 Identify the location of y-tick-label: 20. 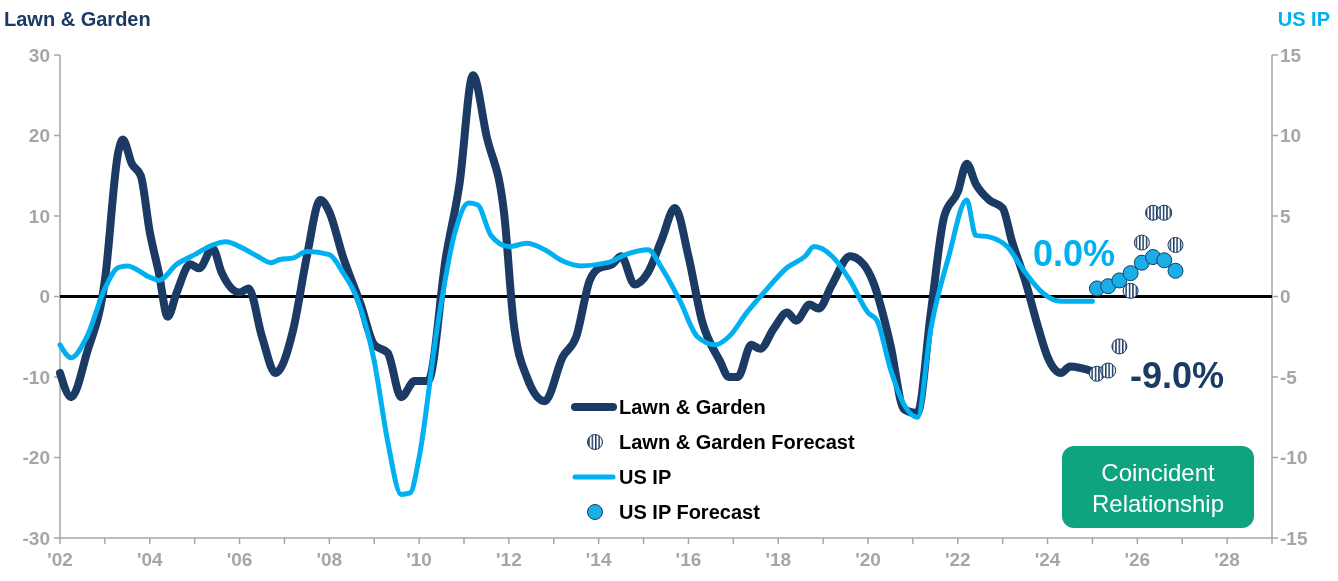
(39, 136).